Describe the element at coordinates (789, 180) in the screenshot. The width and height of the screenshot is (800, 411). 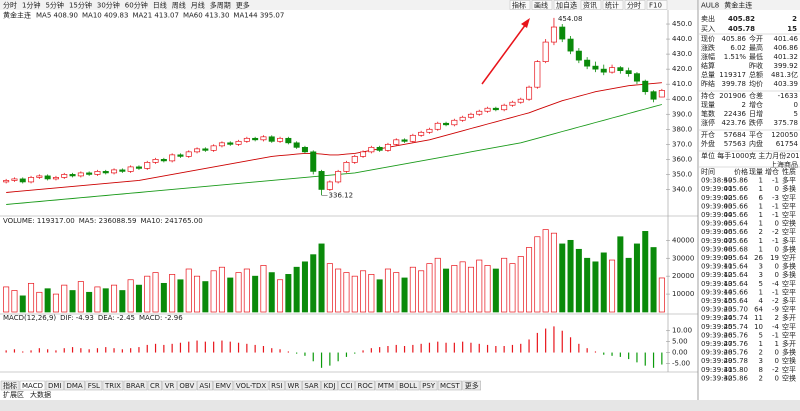
I see `trade-cell: 多平` at that location.